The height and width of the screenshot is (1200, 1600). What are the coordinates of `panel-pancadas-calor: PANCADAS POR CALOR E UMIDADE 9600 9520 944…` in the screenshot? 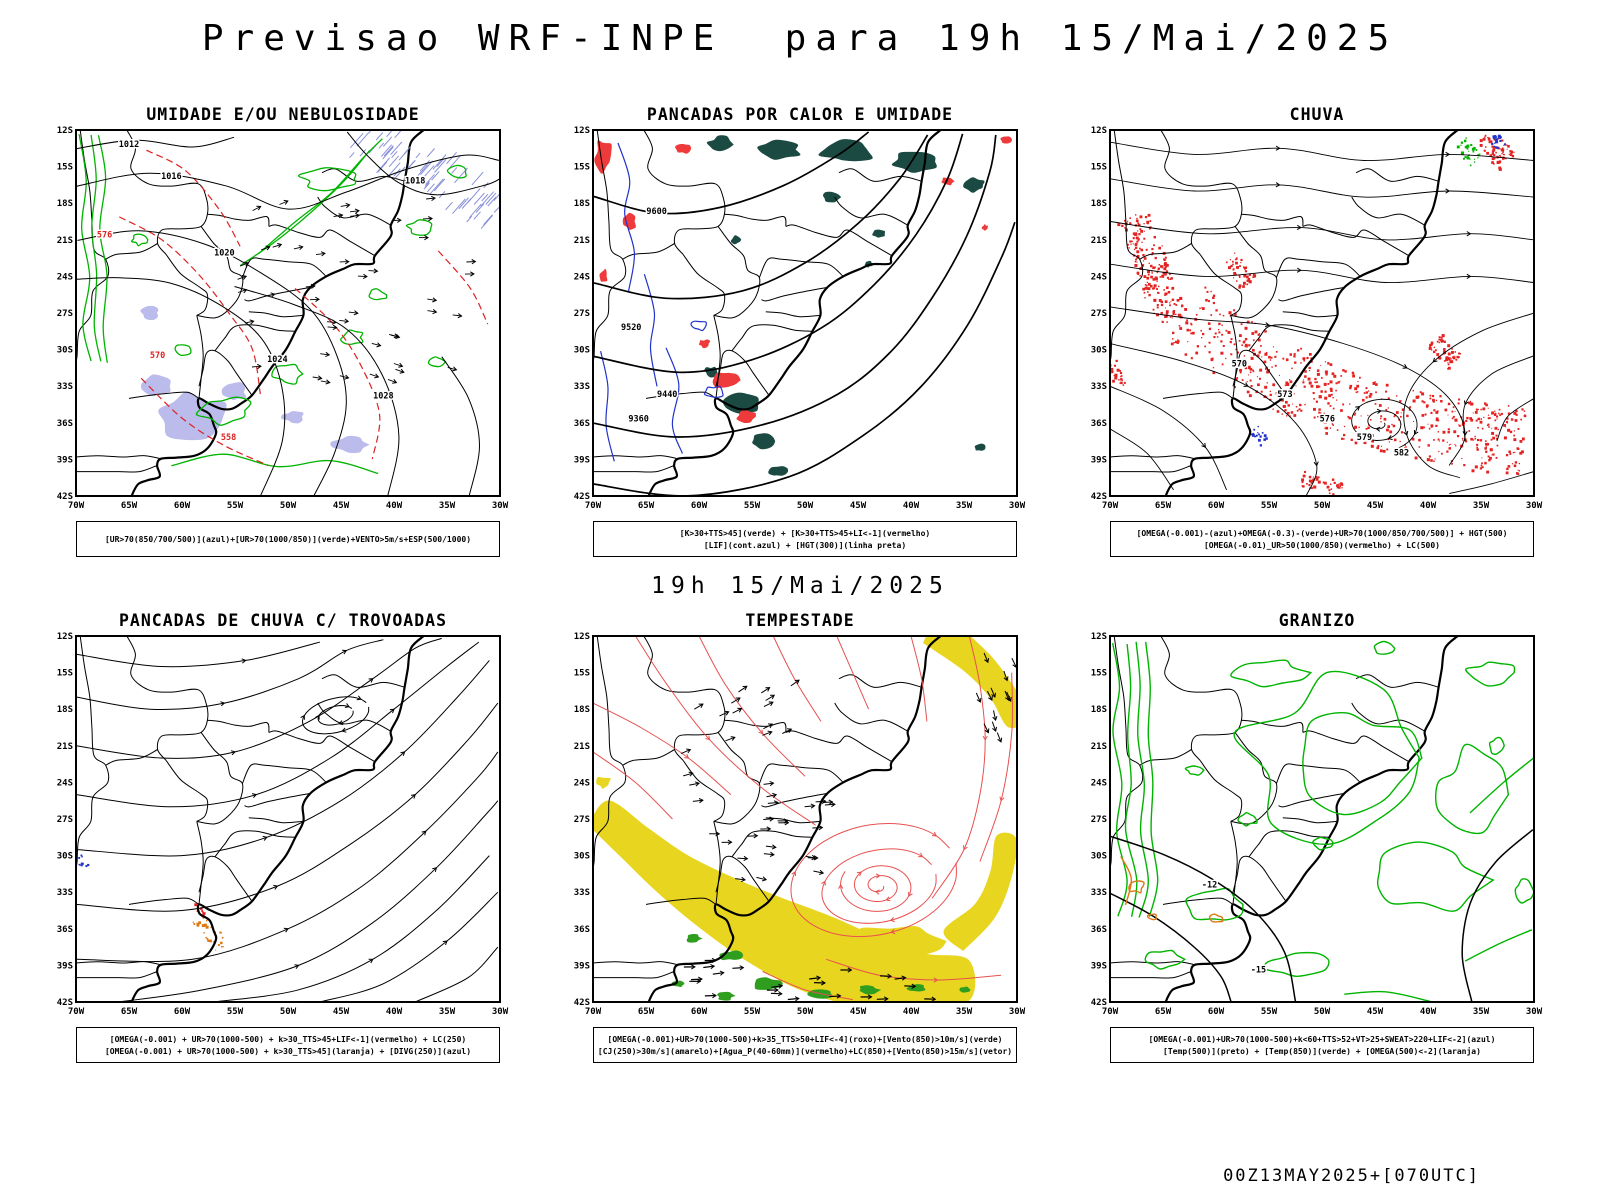 It's located at (800, 331).